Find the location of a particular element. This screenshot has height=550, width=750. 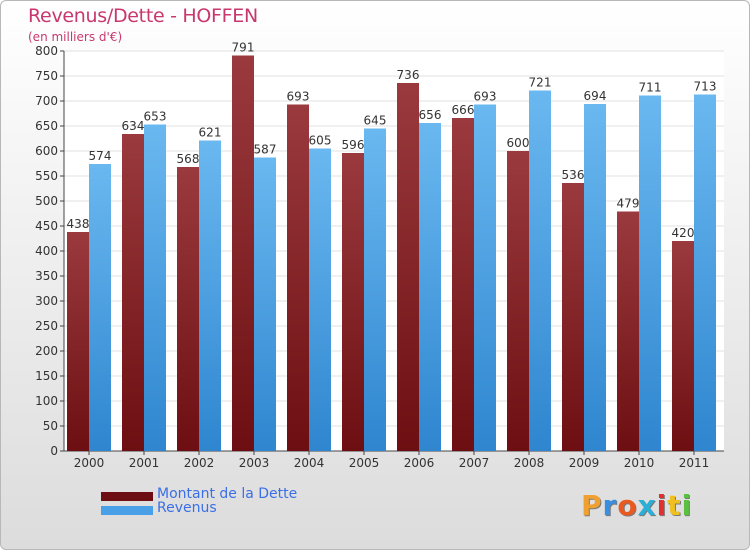

x-tick-label: 2007 is located at coordinates (474, 463).